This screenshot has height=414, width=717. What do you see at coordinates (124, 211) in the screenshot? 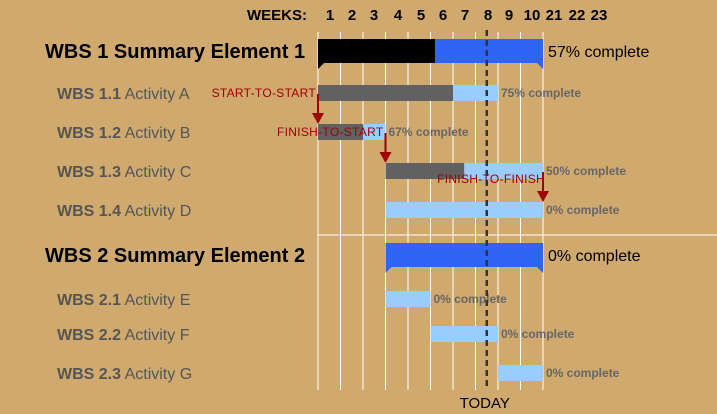
I see `activity-label: WBS 1.4 Activity D` at bounding box center [124, 211].